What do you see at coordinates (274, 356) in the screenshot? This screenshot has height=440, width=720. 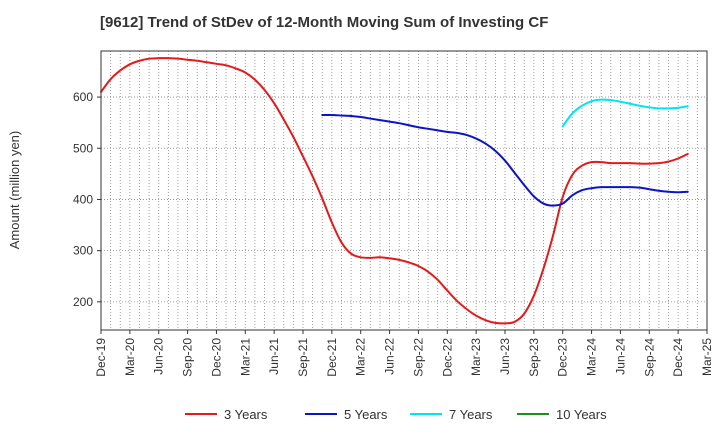 I see `x-tick-label: Jun-21` at bounding box center [274, 356].